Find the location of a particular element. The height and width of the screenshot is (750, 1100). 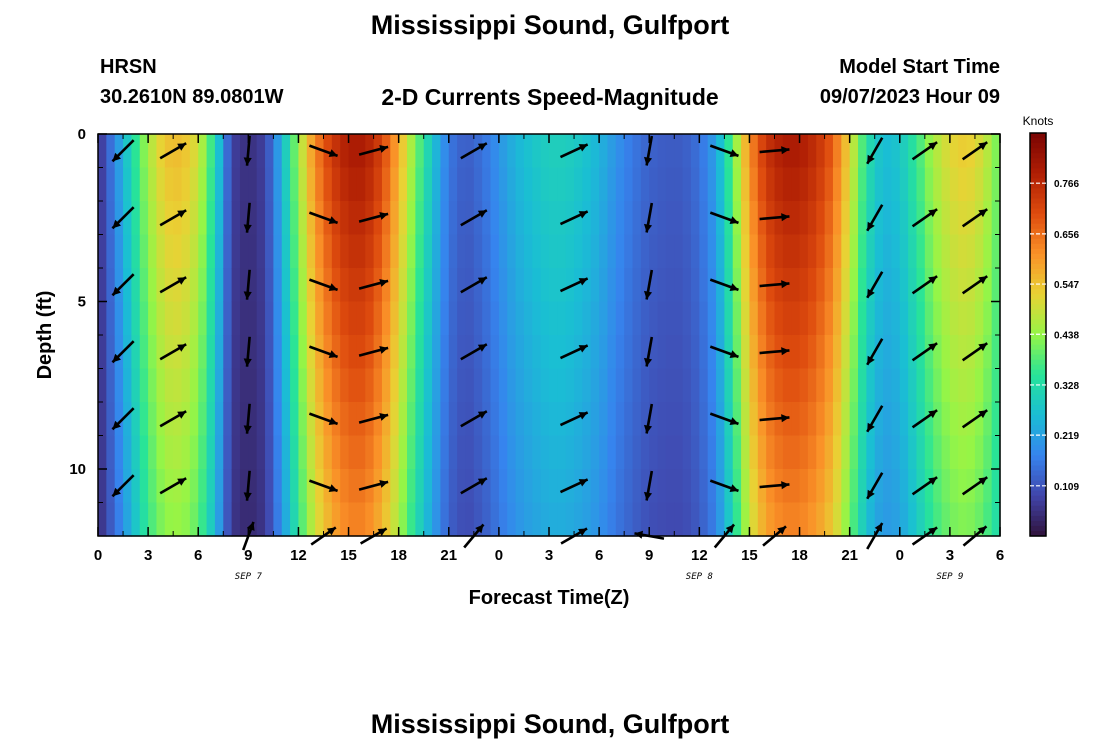

y-axis-label: Depth (ft) is located at coordinates (45, 335).